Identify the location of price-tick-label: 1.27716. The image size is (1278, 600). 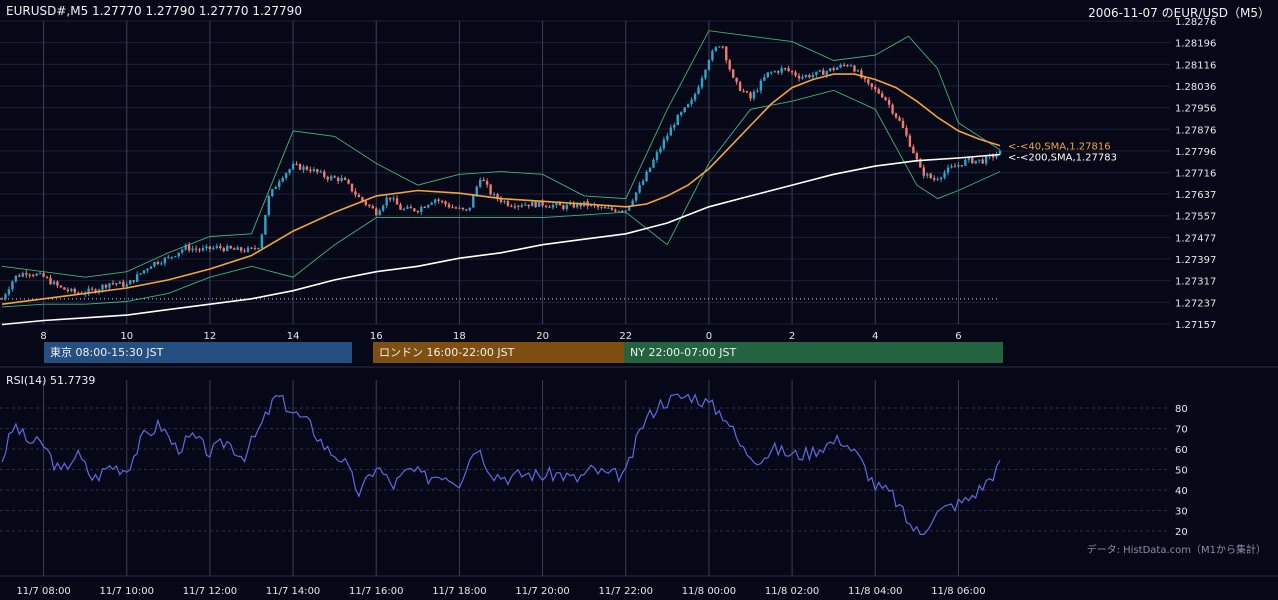
(1195, 174).